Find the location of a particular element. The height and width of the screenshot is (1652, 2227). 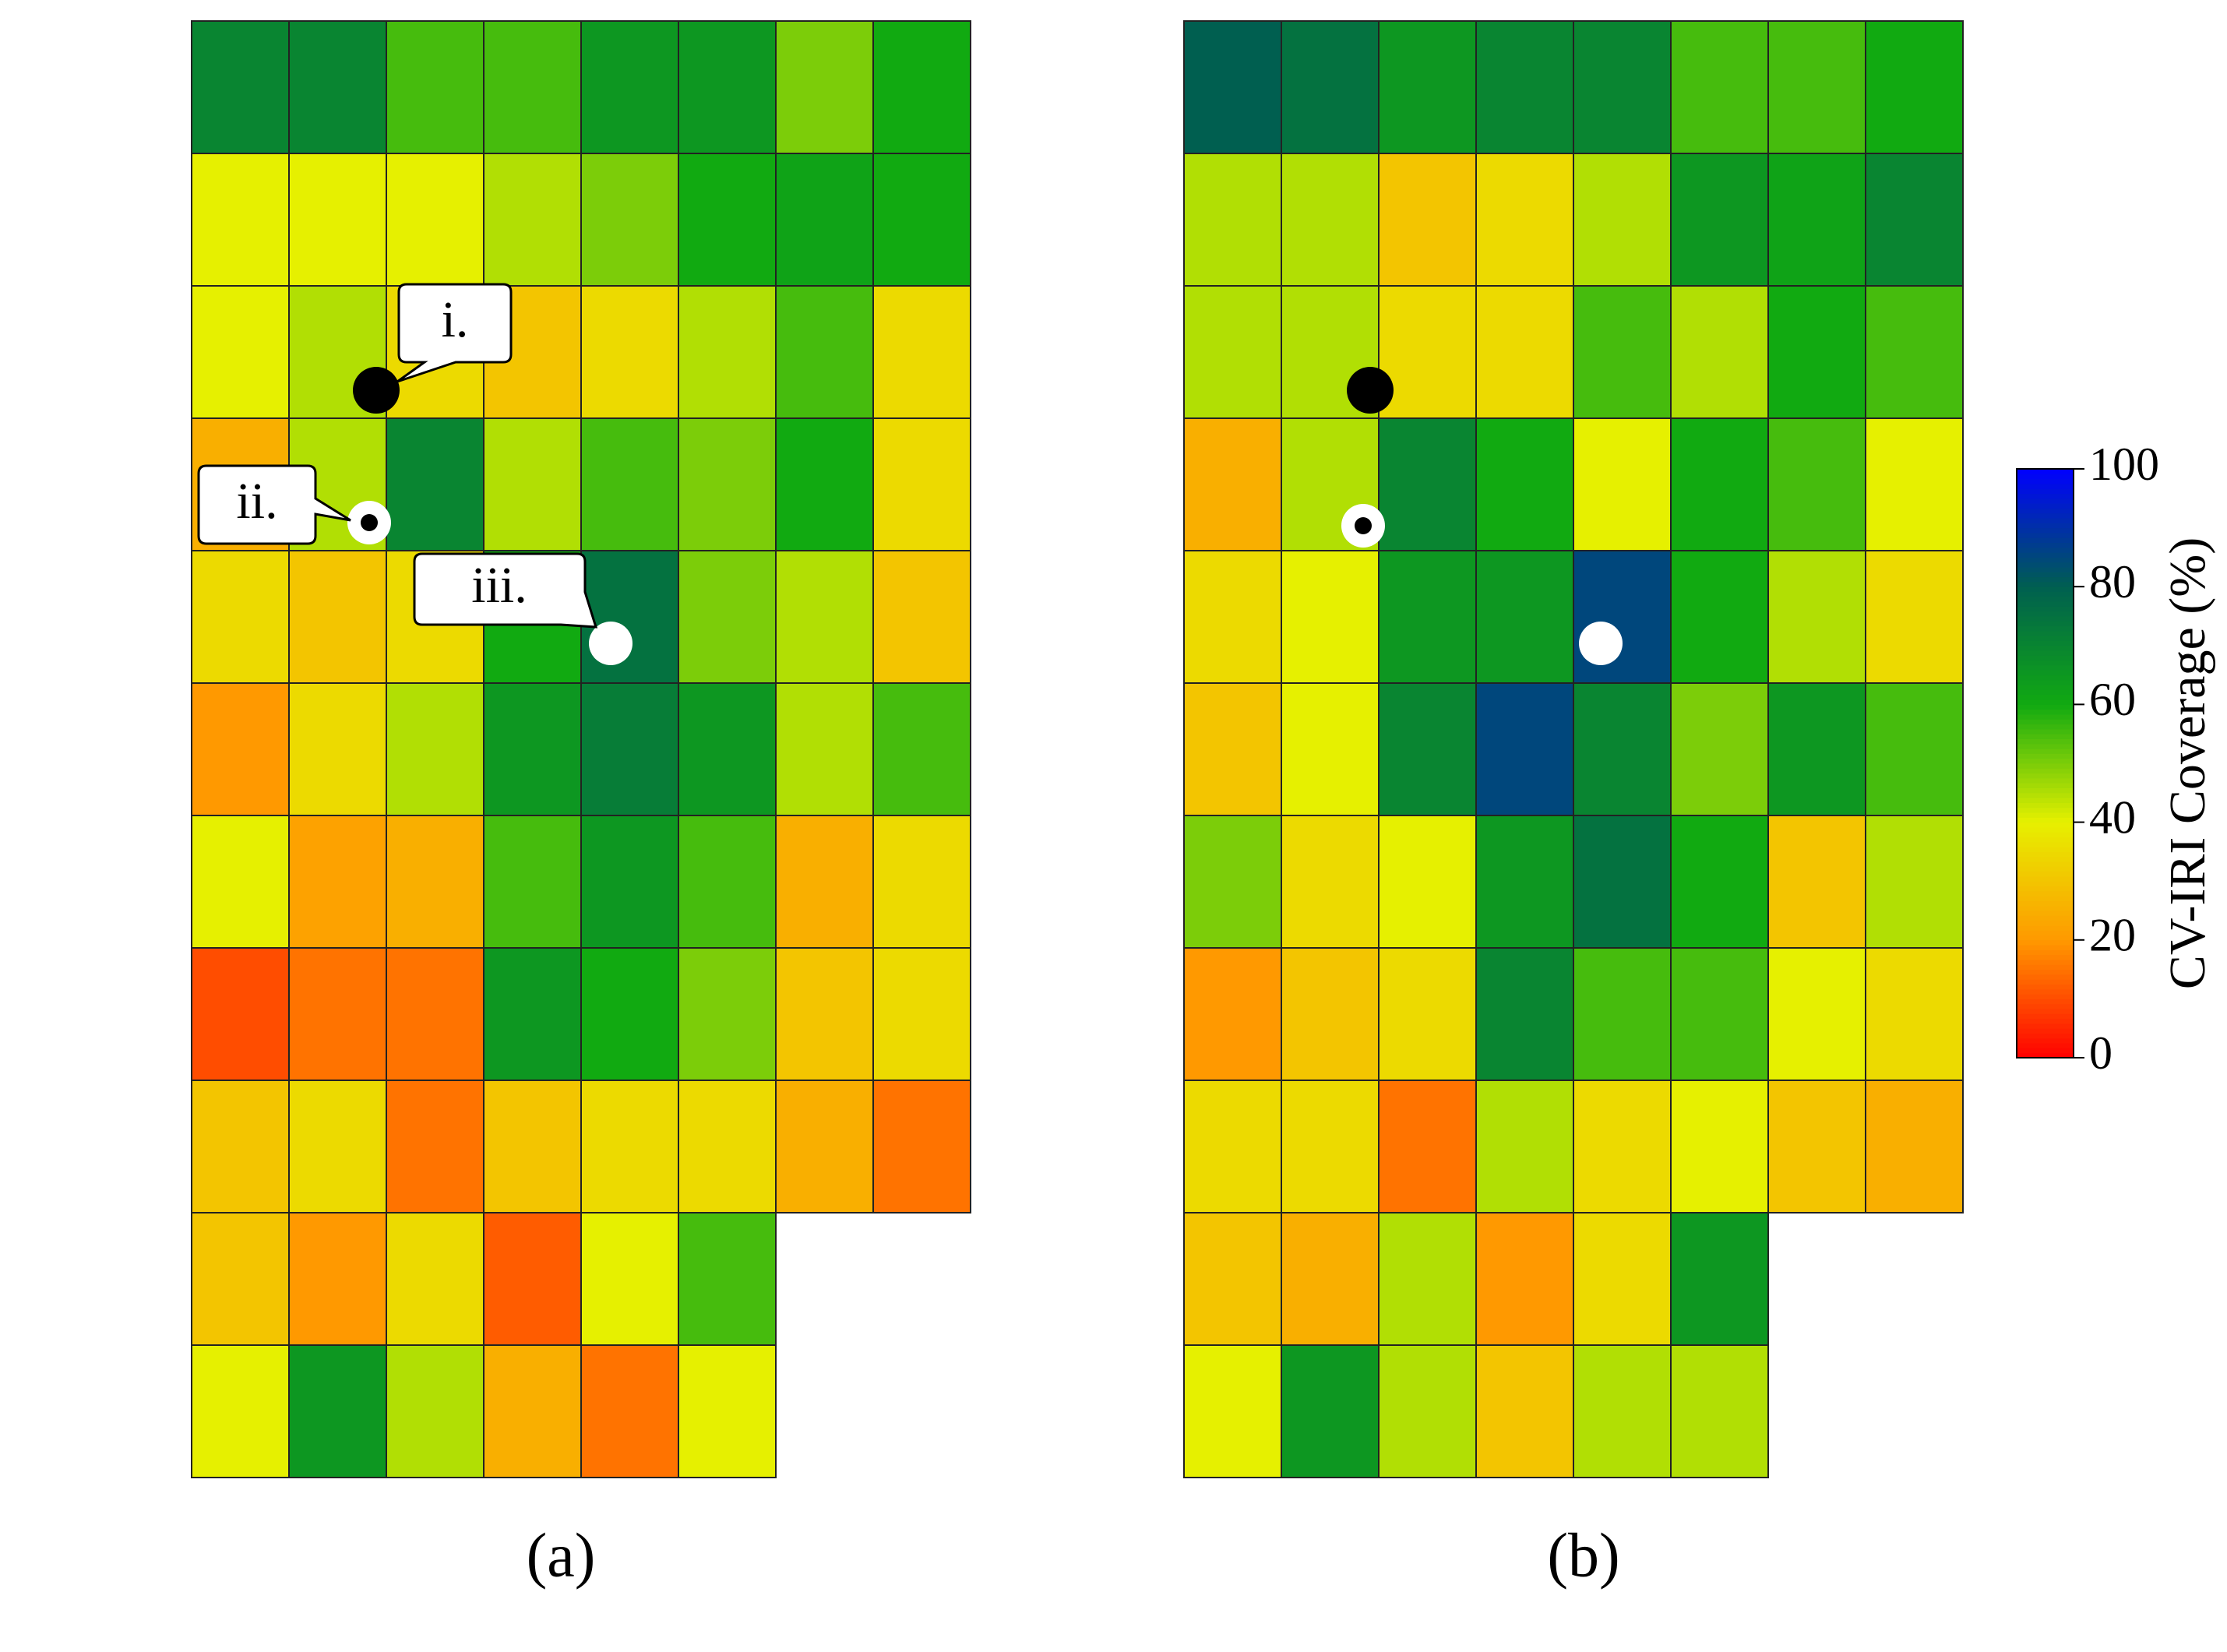

colorbar-tick-label: 40 is located at coordinates (2112, 817).